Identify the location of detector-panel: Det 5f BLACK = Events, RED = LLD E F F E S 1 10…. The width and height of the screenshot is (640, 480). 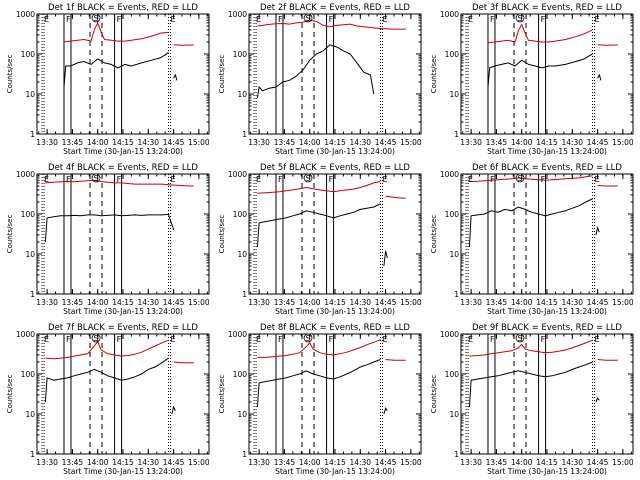
(320, 239).